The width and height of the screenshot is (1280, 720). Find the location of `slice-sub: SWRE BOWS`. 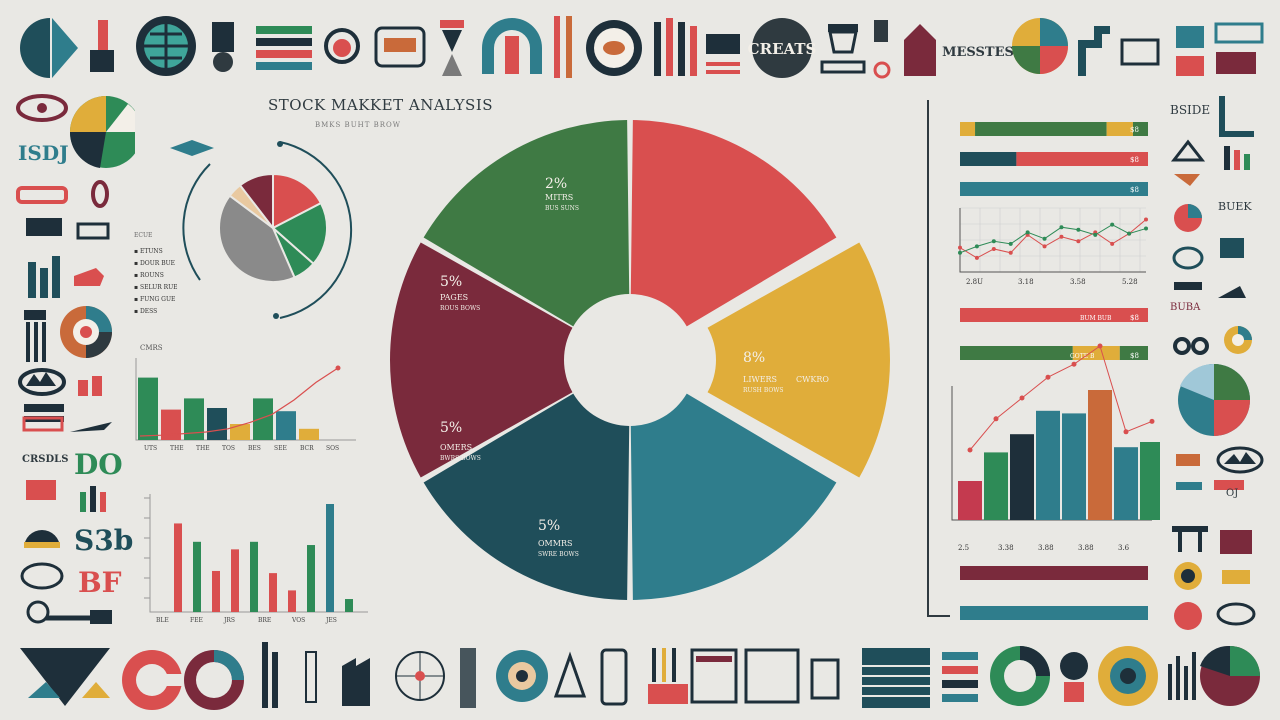

slice-sub: SWRE BOWS is located at coordinates (558, 554).